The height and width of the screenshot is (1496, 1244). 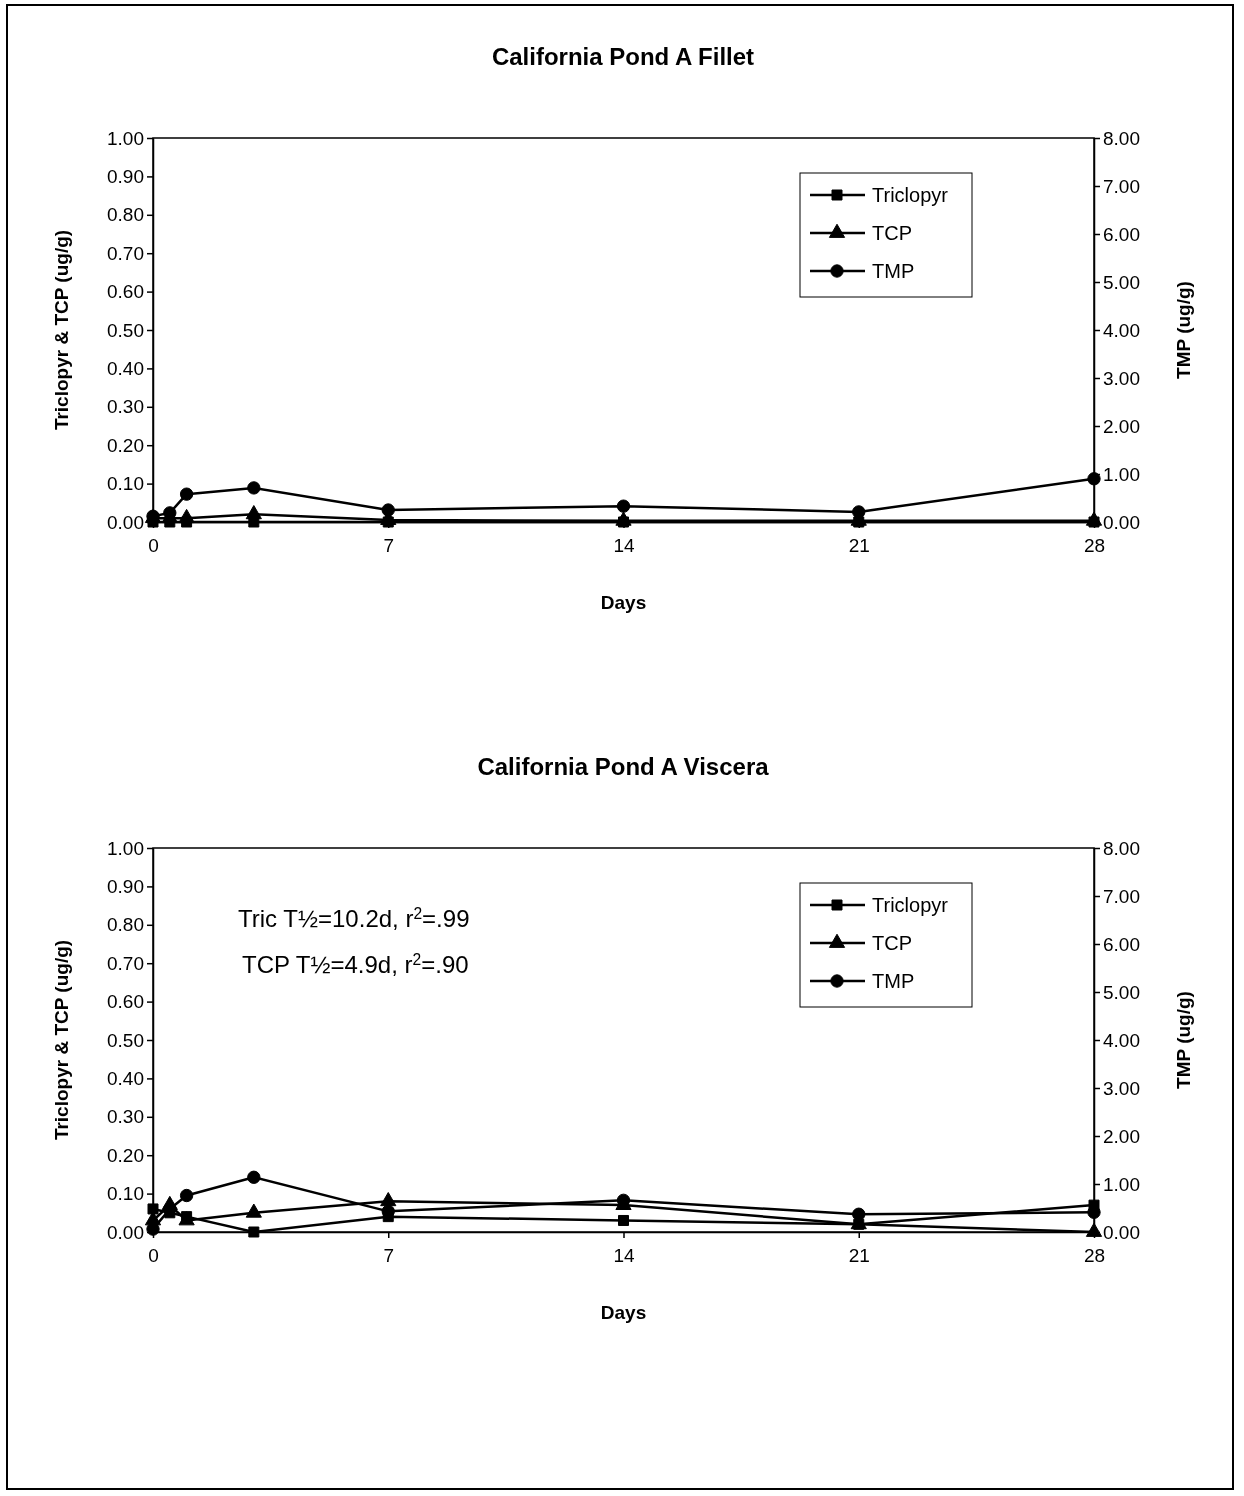 What do you see at coordinates (623, 766) in the screenshot?
I see `chart-title: California Pond A Viscera` at bounding box center [623, 766].